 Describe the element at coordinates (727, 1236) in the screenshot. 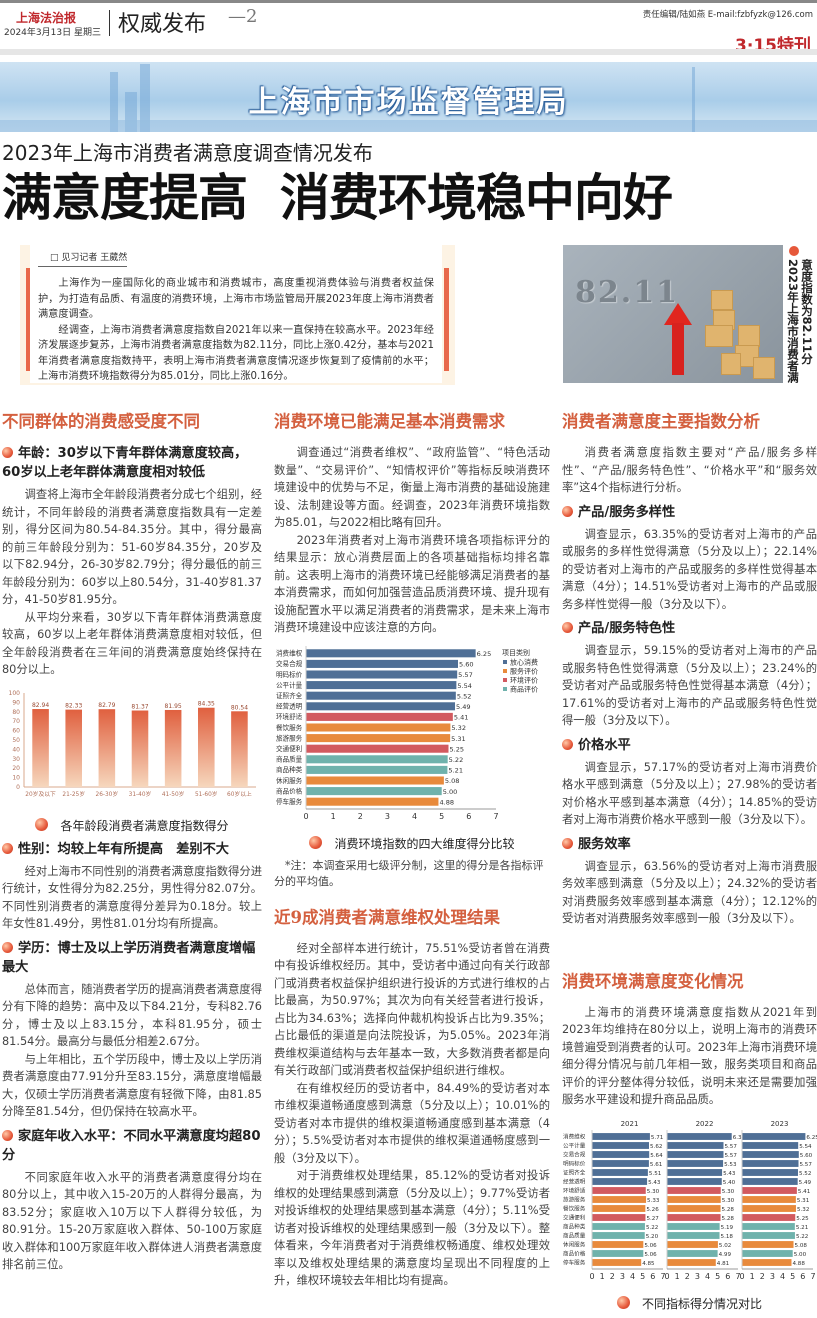

I see `bar-value-label: 5.18` at that location.